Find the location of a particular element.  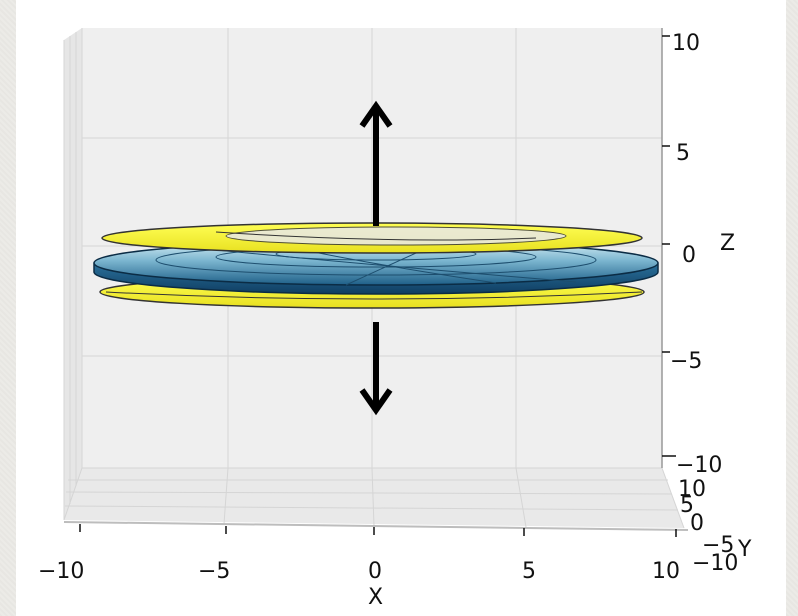

x-tick-label: 5 is located at coordinates (529, 571).